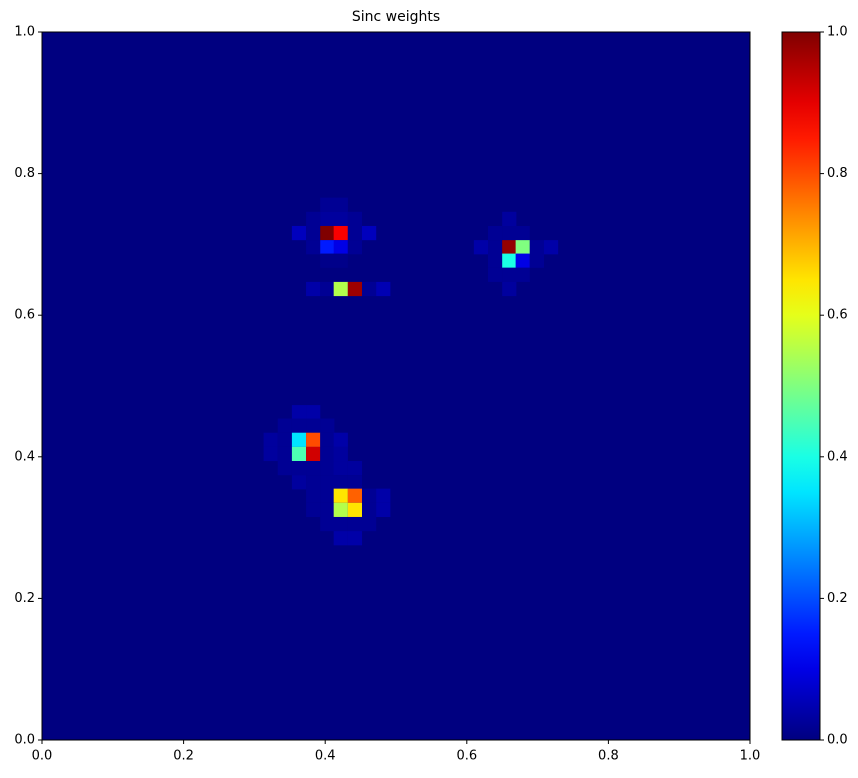  I want to click on x-tick-label: 0.8, so click(608, 756).